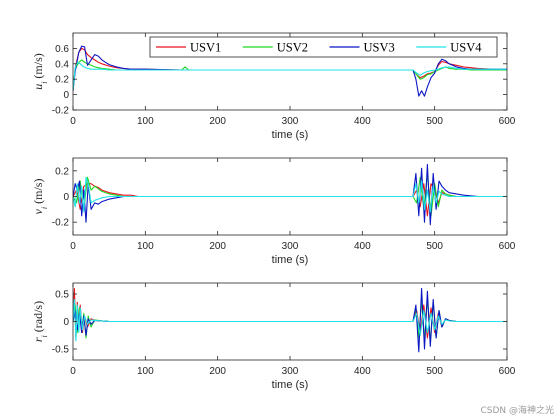 Image resolution: width=560 pixels, height=420 pixels. Describe the element at coordinates (40, 321) in the screenshot. I see `panel-3-ylabel: ri(rad/s)` at that location.